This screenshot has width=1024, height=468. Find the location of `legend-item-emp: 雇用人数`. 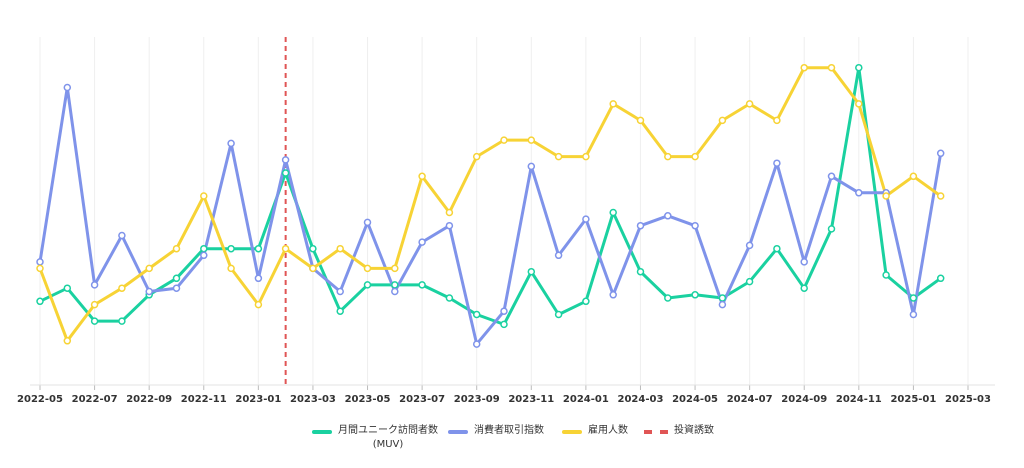

legend-item-emp: 雇用人数 is located at coordinates (595, 431).